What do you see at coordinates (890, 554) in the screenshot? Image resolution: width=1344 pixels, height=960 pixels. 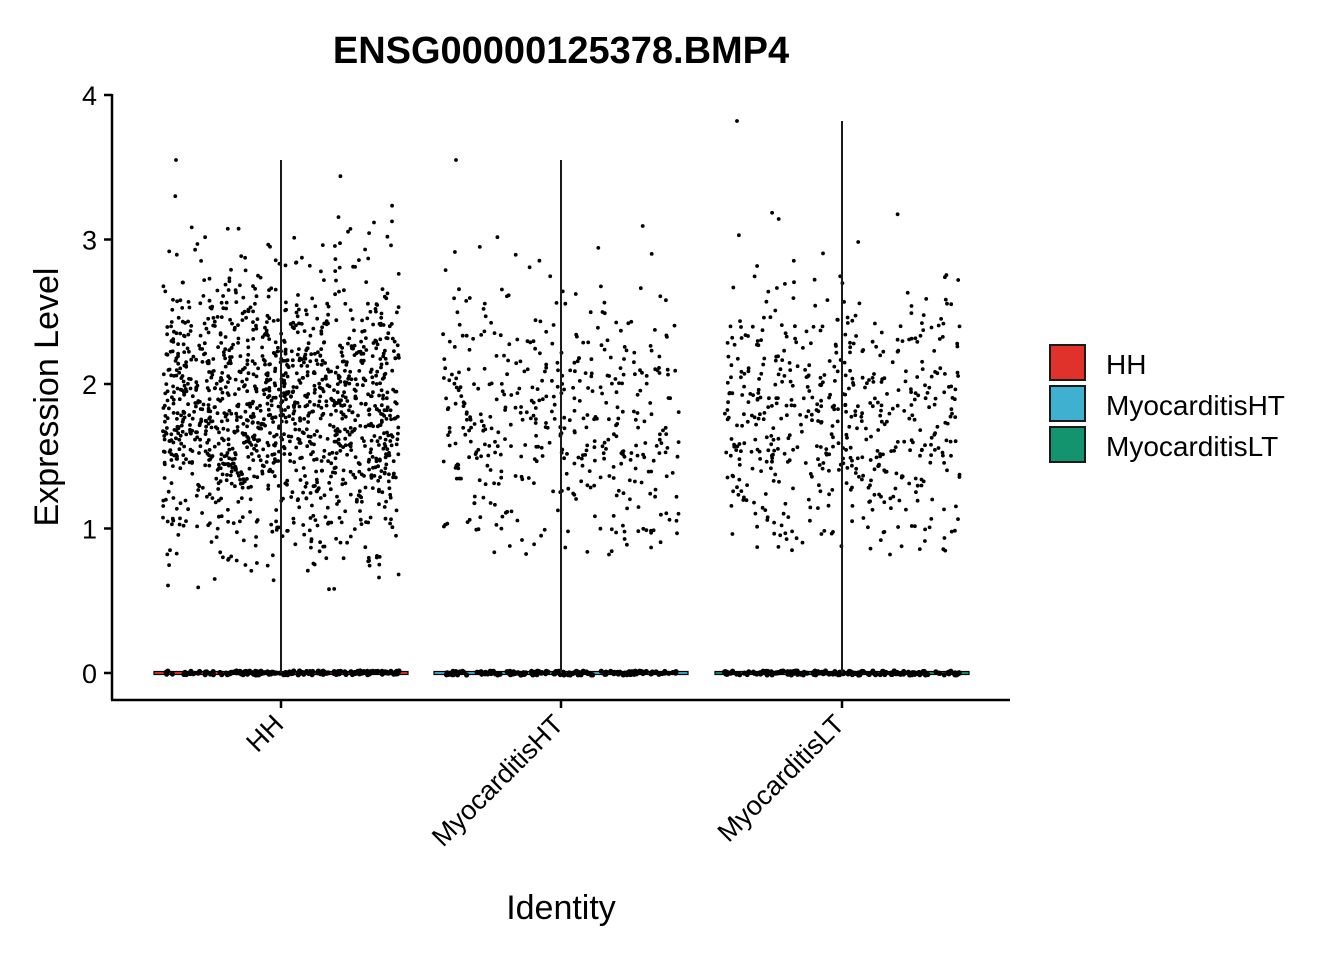 I see `data-point-min` at bounding box center [890, 554].